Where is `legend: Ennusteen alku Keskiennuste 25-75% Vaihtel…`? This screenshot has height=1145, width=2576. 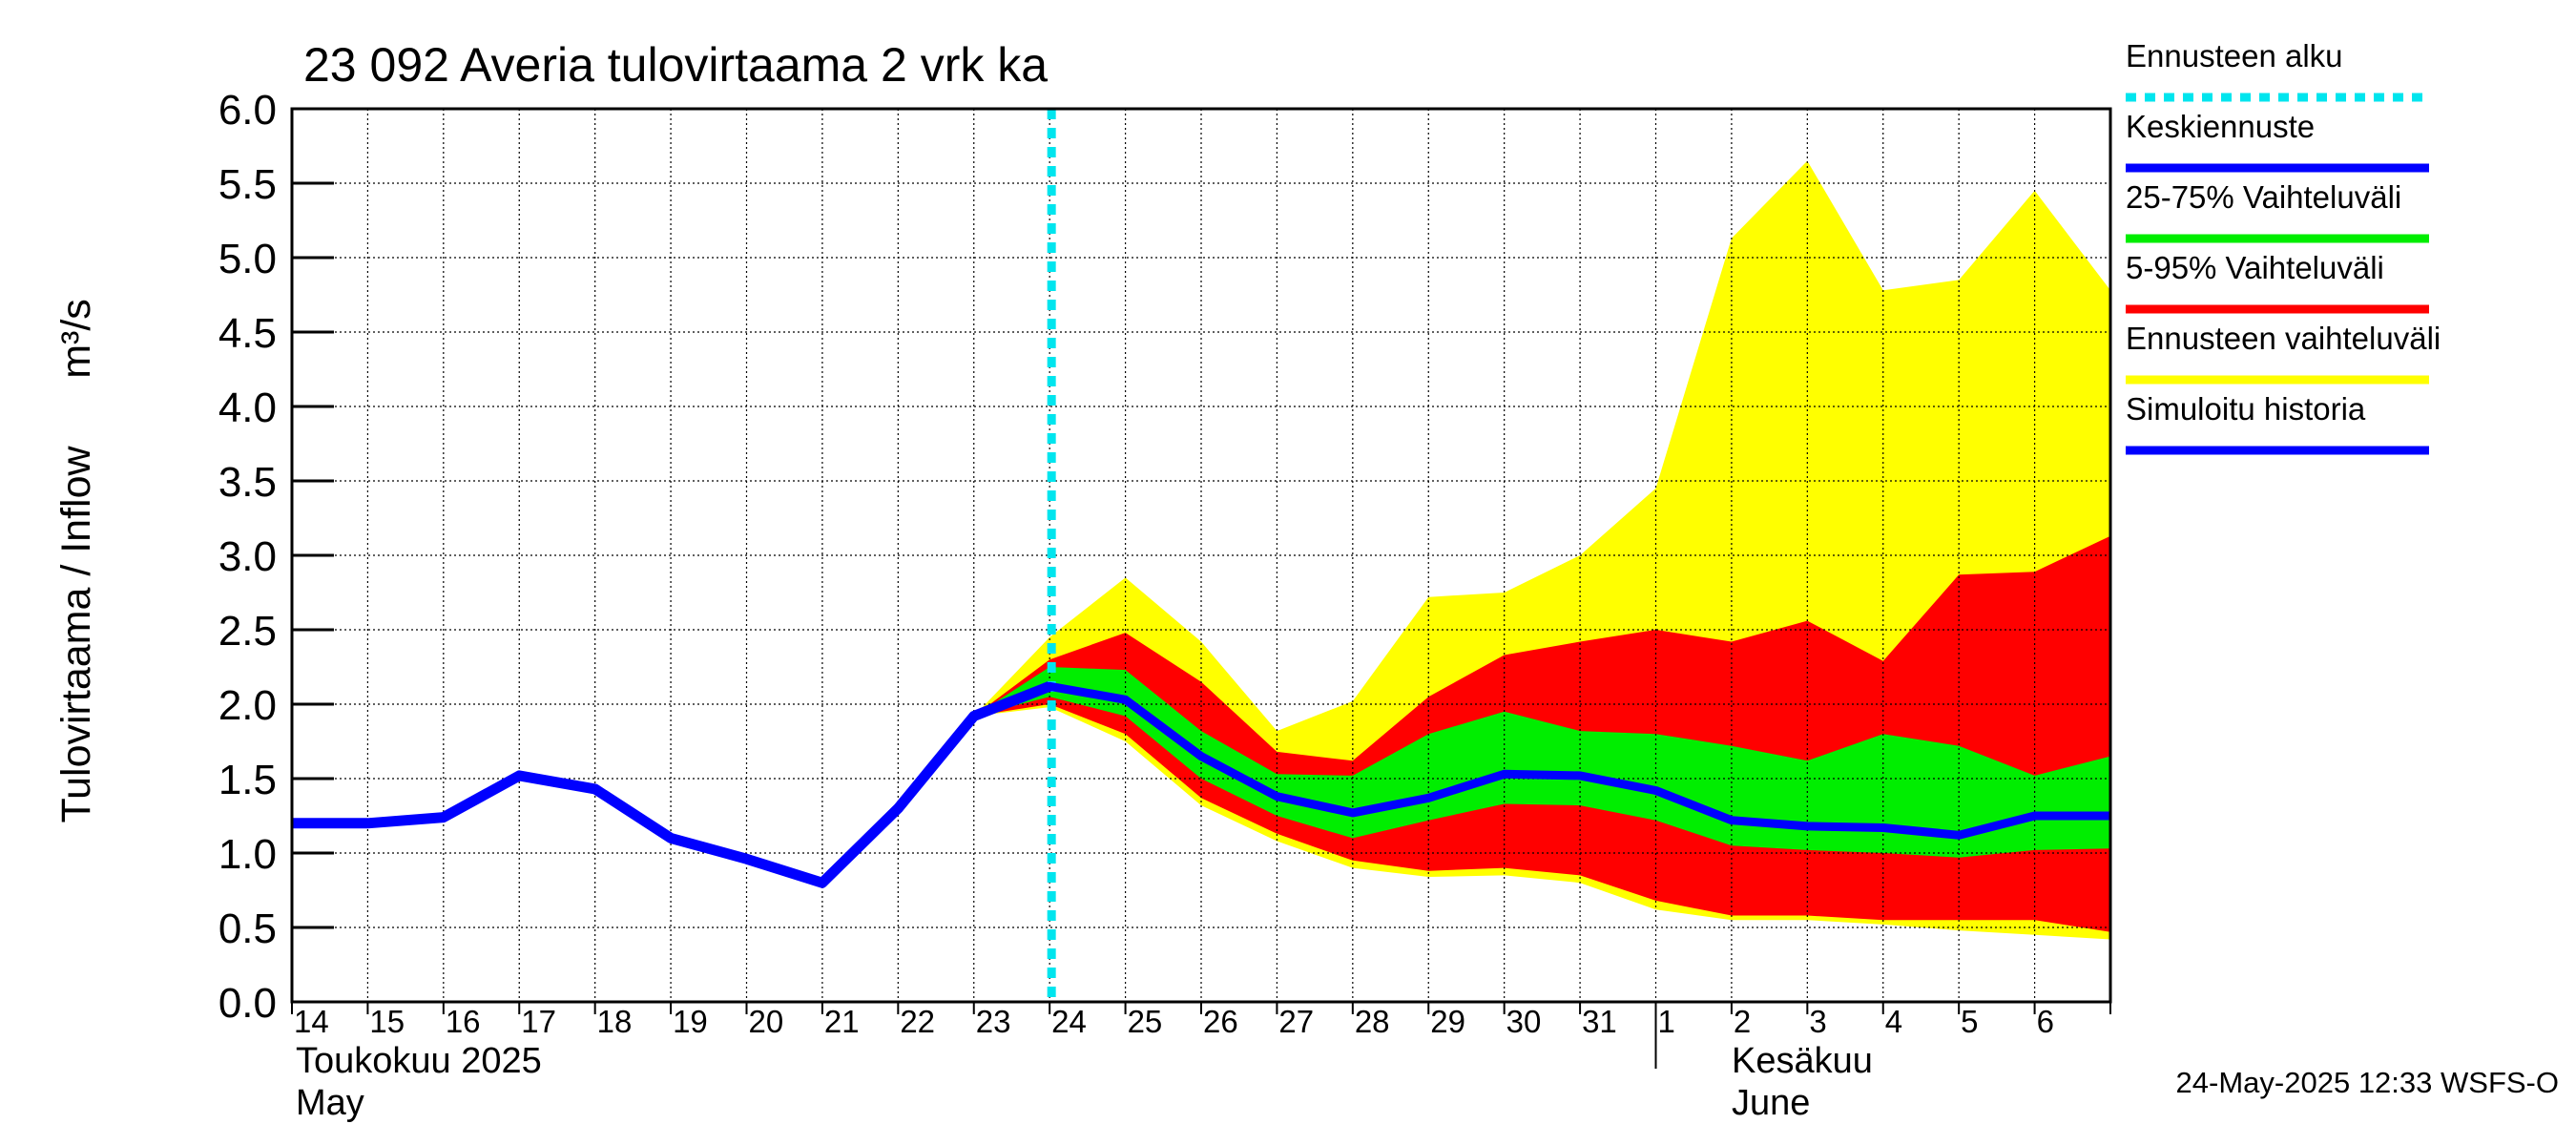
legend: Ennusteen alku Keskiennuste 25-75% Vaihtel… is located at coordinates (2283, 246).